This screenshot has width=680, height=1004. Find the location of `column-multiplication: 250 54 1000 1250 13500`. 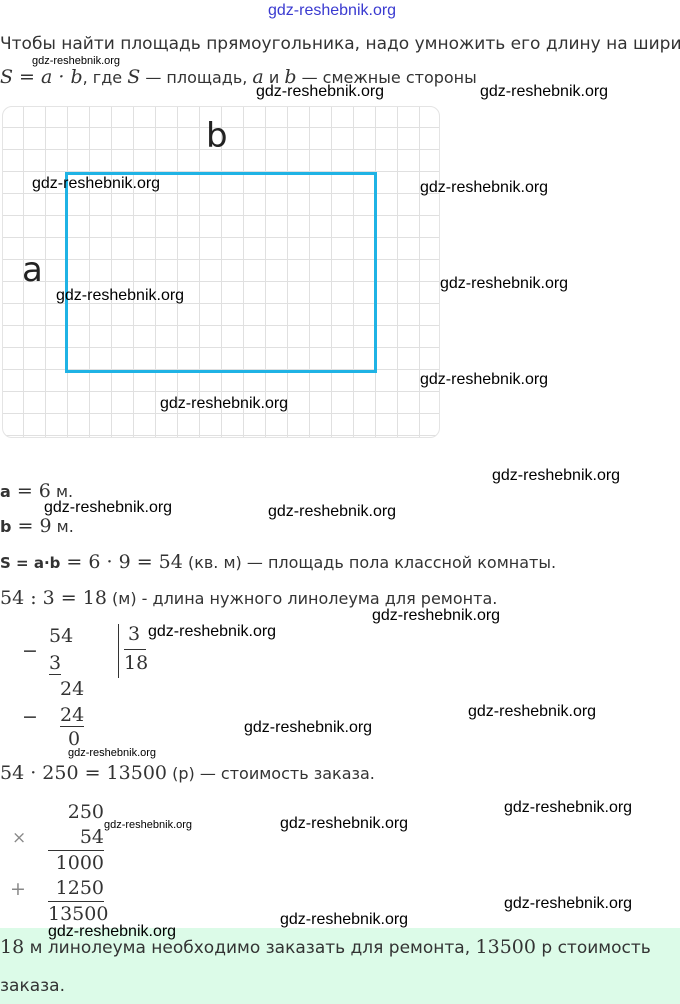

column-multiplication: 250 54 1000 1250 13500 is located at coordinates (78, 863).